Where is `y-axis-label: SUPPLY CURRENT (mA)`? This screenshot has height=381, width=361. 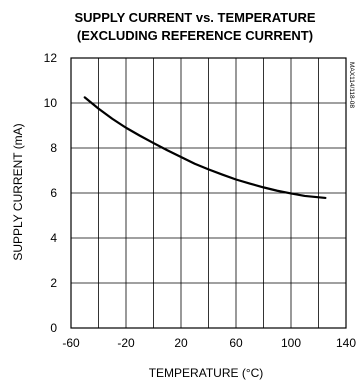 y-axis-label: SUPPLY CURRENT (mA) is located at coordinates (18, 191).